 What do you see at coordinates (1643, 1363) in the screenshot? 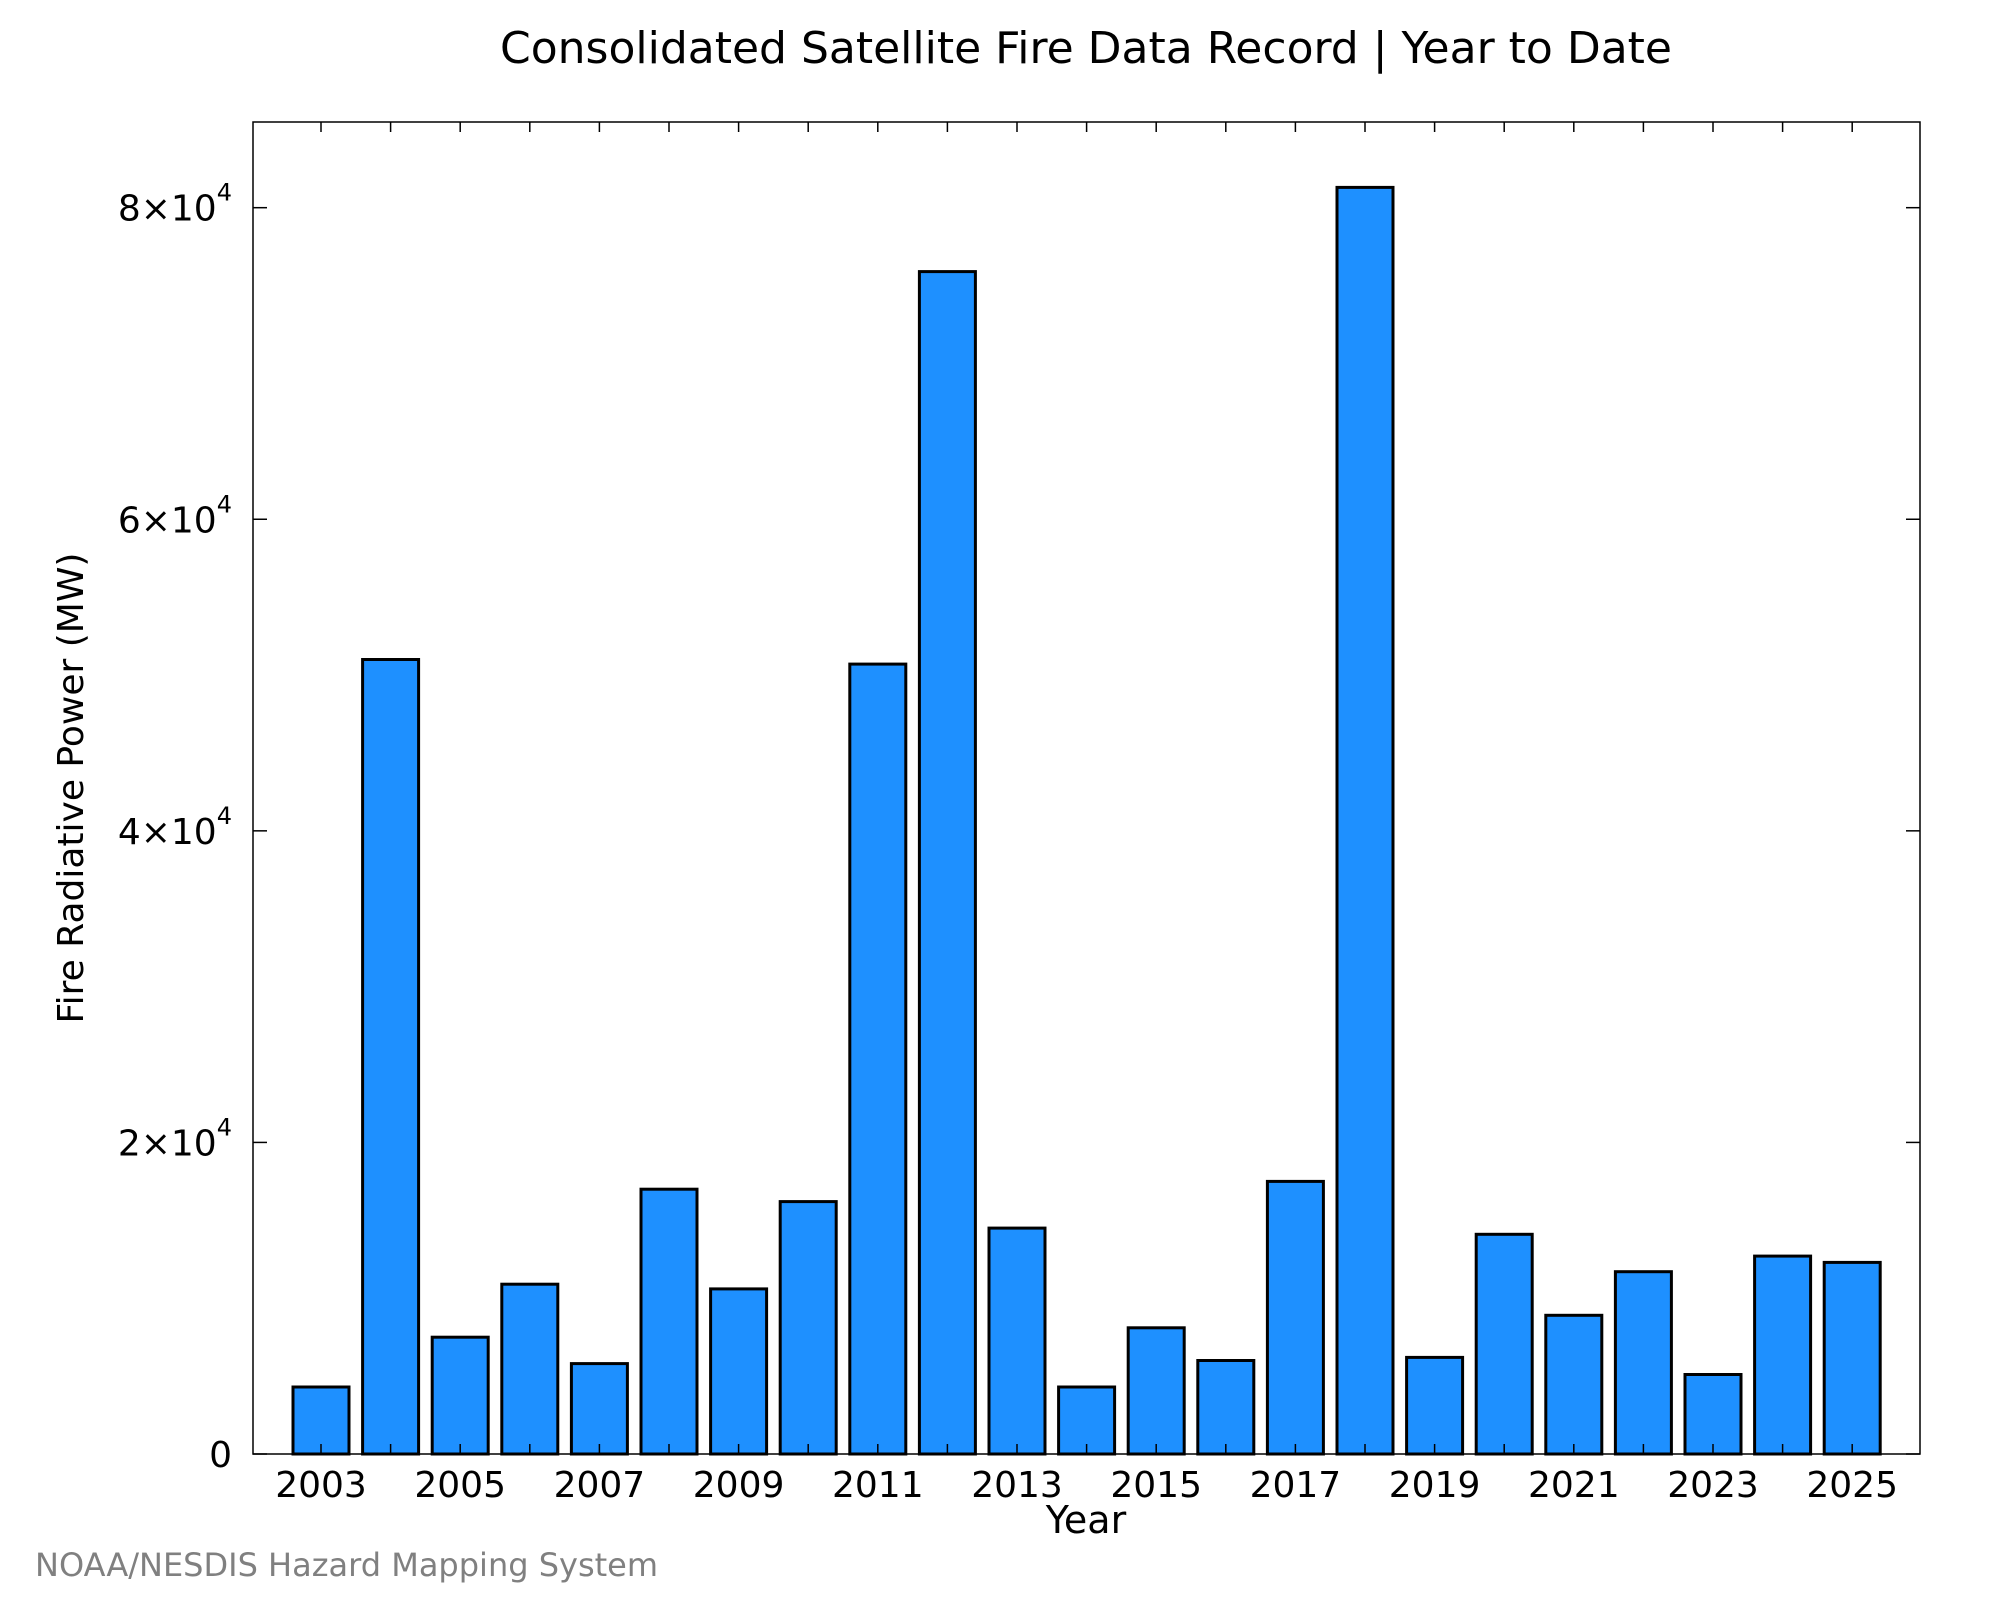
I see `bar-2022` at bounding box center [1643, 1363].